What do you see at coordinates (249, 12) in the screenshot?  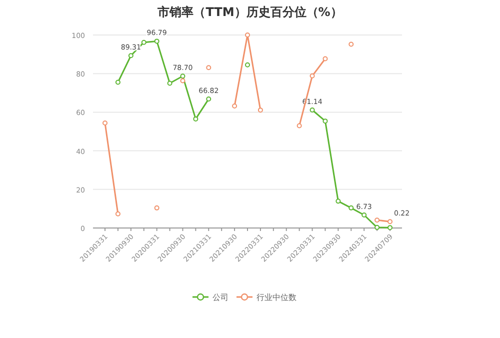 I see `chart-title: 市销率（TTM）历史百分位（%）` at bounding box center [249, 12].